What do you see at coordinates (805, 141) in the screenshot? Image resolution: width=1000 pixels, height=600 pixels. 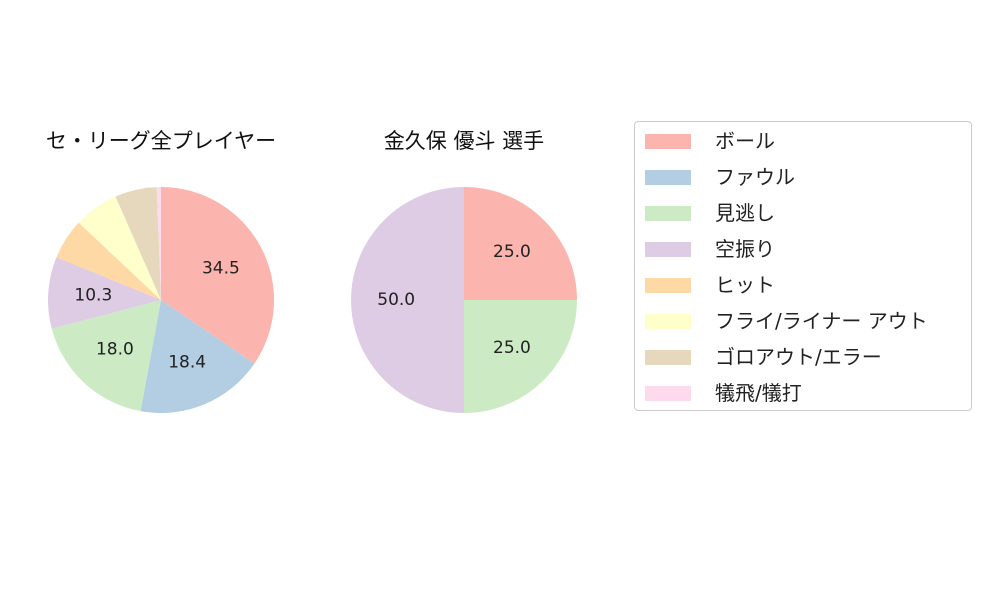 I see `legend-item-ball: ボール` at bounding box center [805, 141].